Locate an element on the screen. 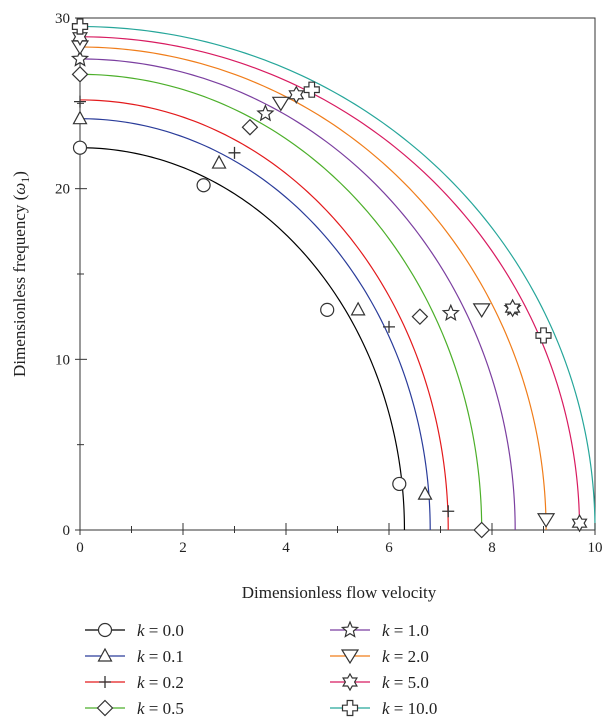  legend-k-value: = 0.1 is located at coordinates (164, 656).